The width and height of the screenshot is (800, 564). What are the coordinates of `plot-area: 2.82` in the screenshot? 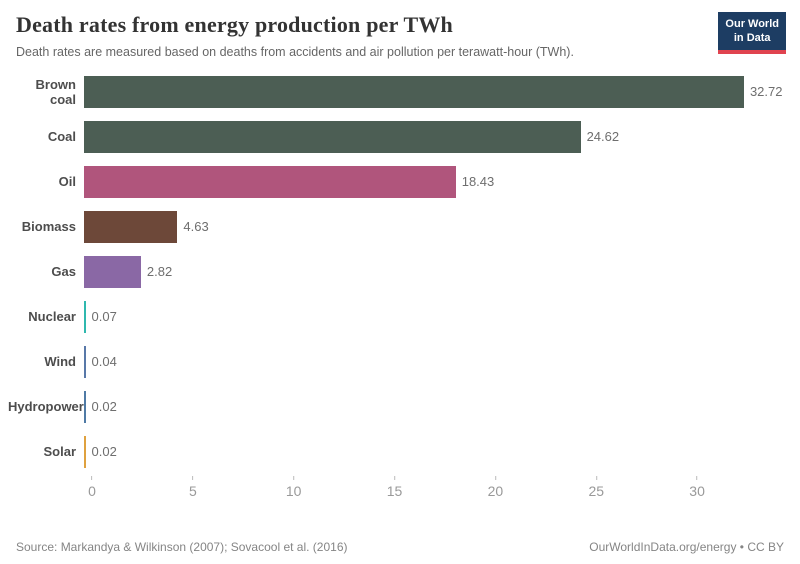 It's located at (442, 271).